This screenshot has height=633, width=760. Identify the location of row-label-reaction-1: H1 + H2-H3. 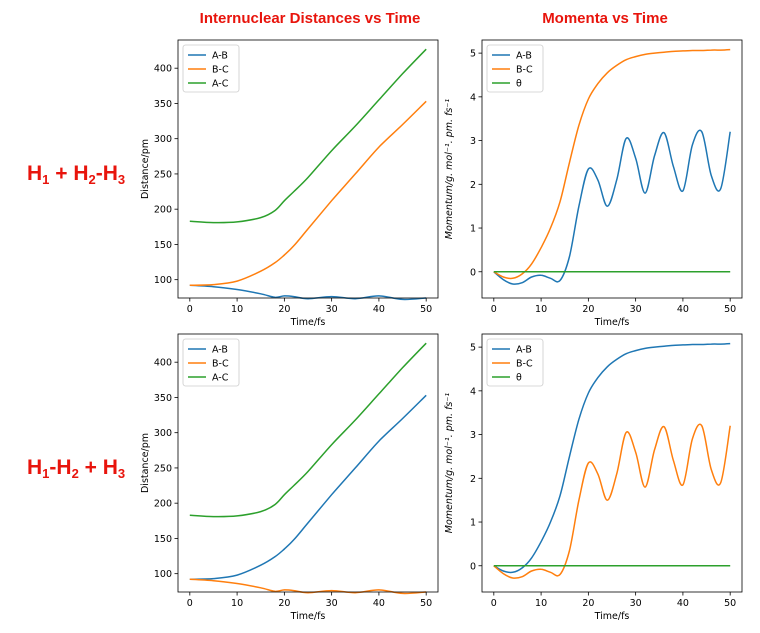
(76, 174).